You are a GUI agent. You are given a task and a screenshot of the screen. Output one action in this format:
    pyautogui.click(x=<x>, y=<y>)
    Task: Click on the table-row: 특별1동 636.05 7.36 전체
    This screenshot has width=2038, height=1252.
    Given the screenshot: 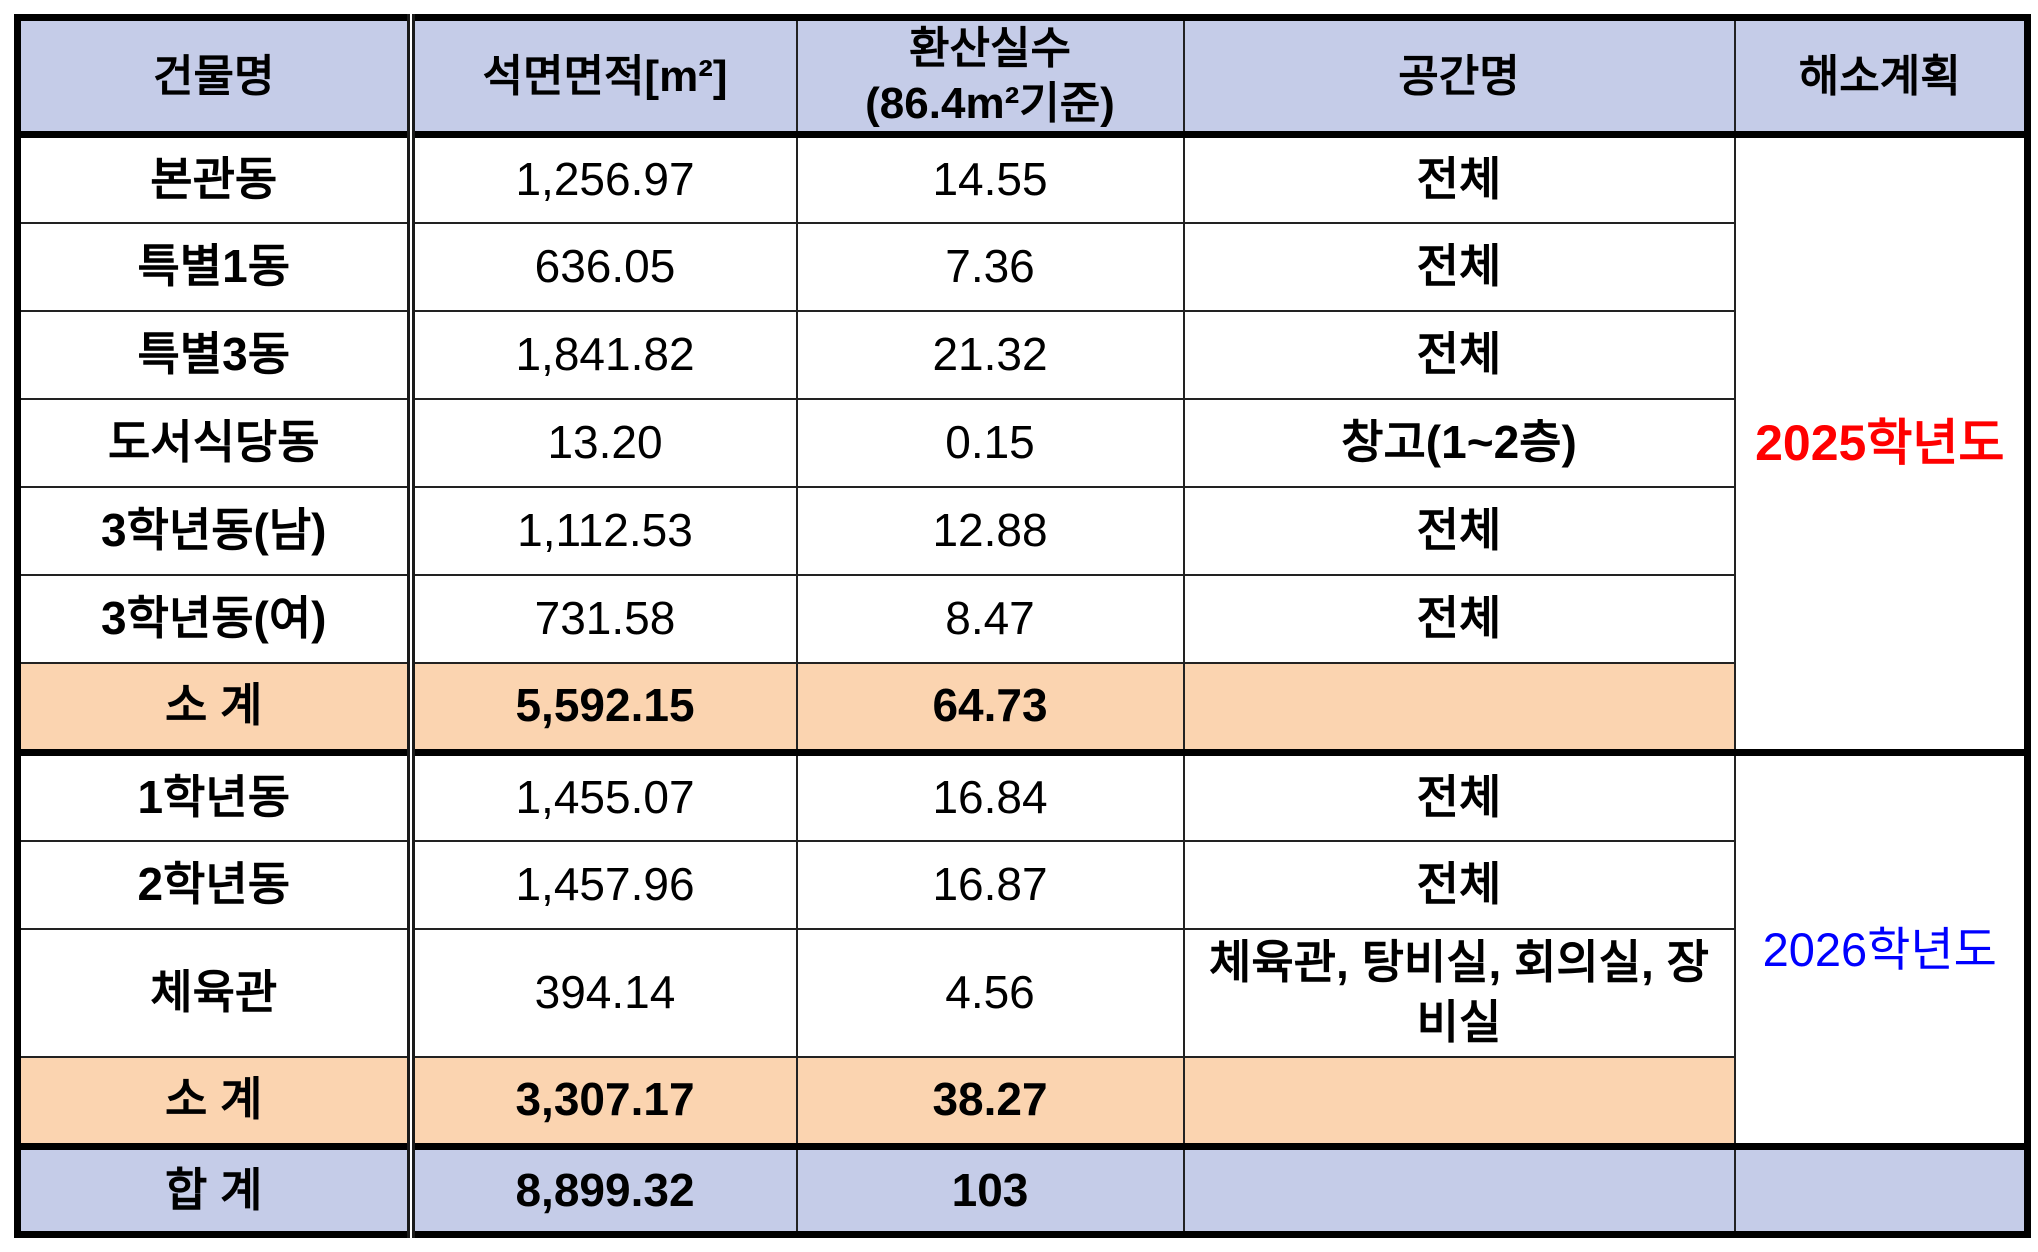 What is the action you would take?
    pyautogui.click(x=1022, y=266)
    